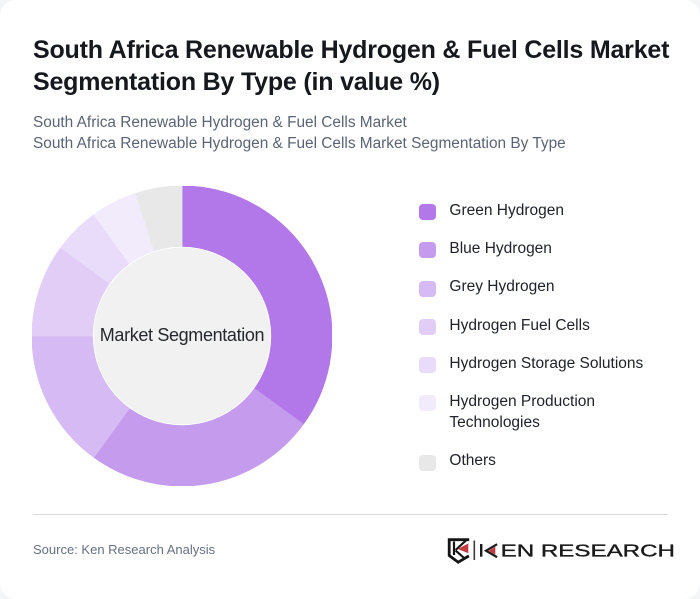 This screenshot has height=599, width=700. What do you see at coordinates (588, 551) in the screenshot?
I see `svg-text: EN RESEARCH` at bounding box center [588, 551].